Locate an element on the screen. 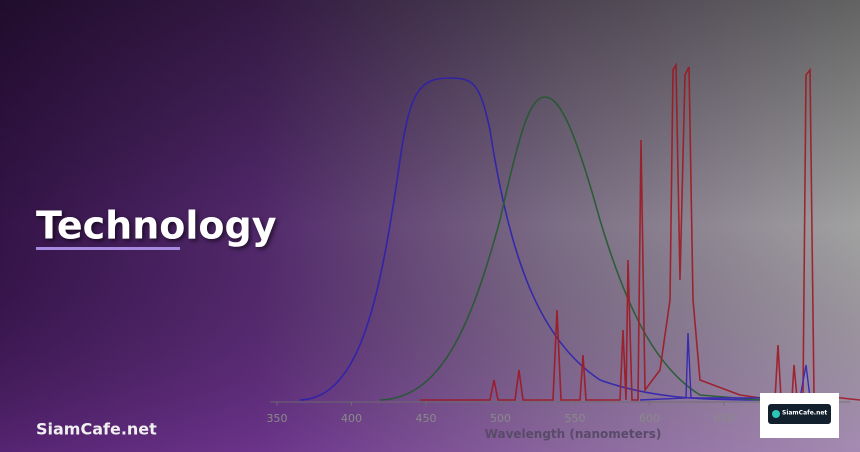 The image size is (860, 452). x-tick-label: 550 is located at coordinates (575, 418).